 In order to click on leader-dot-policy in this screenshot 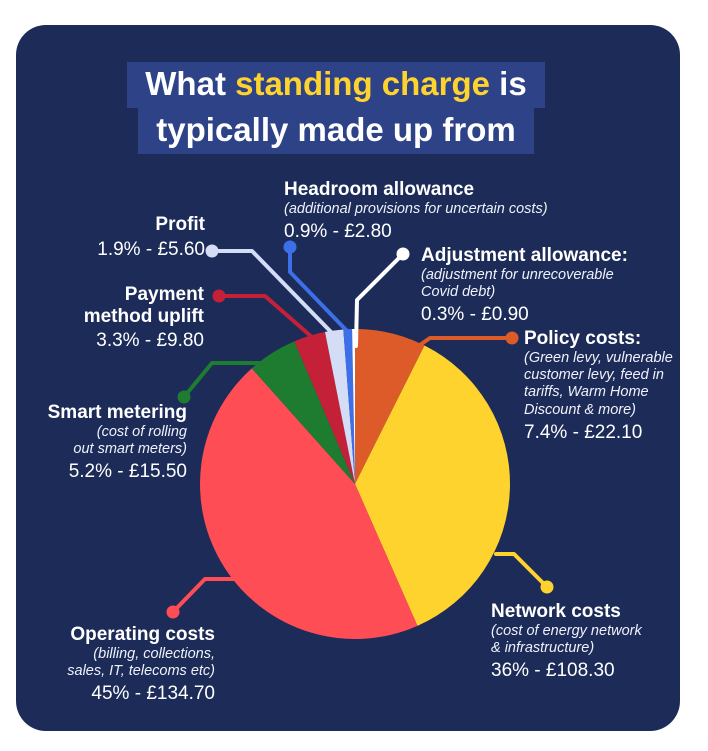, I will do `click(512, 338)`.